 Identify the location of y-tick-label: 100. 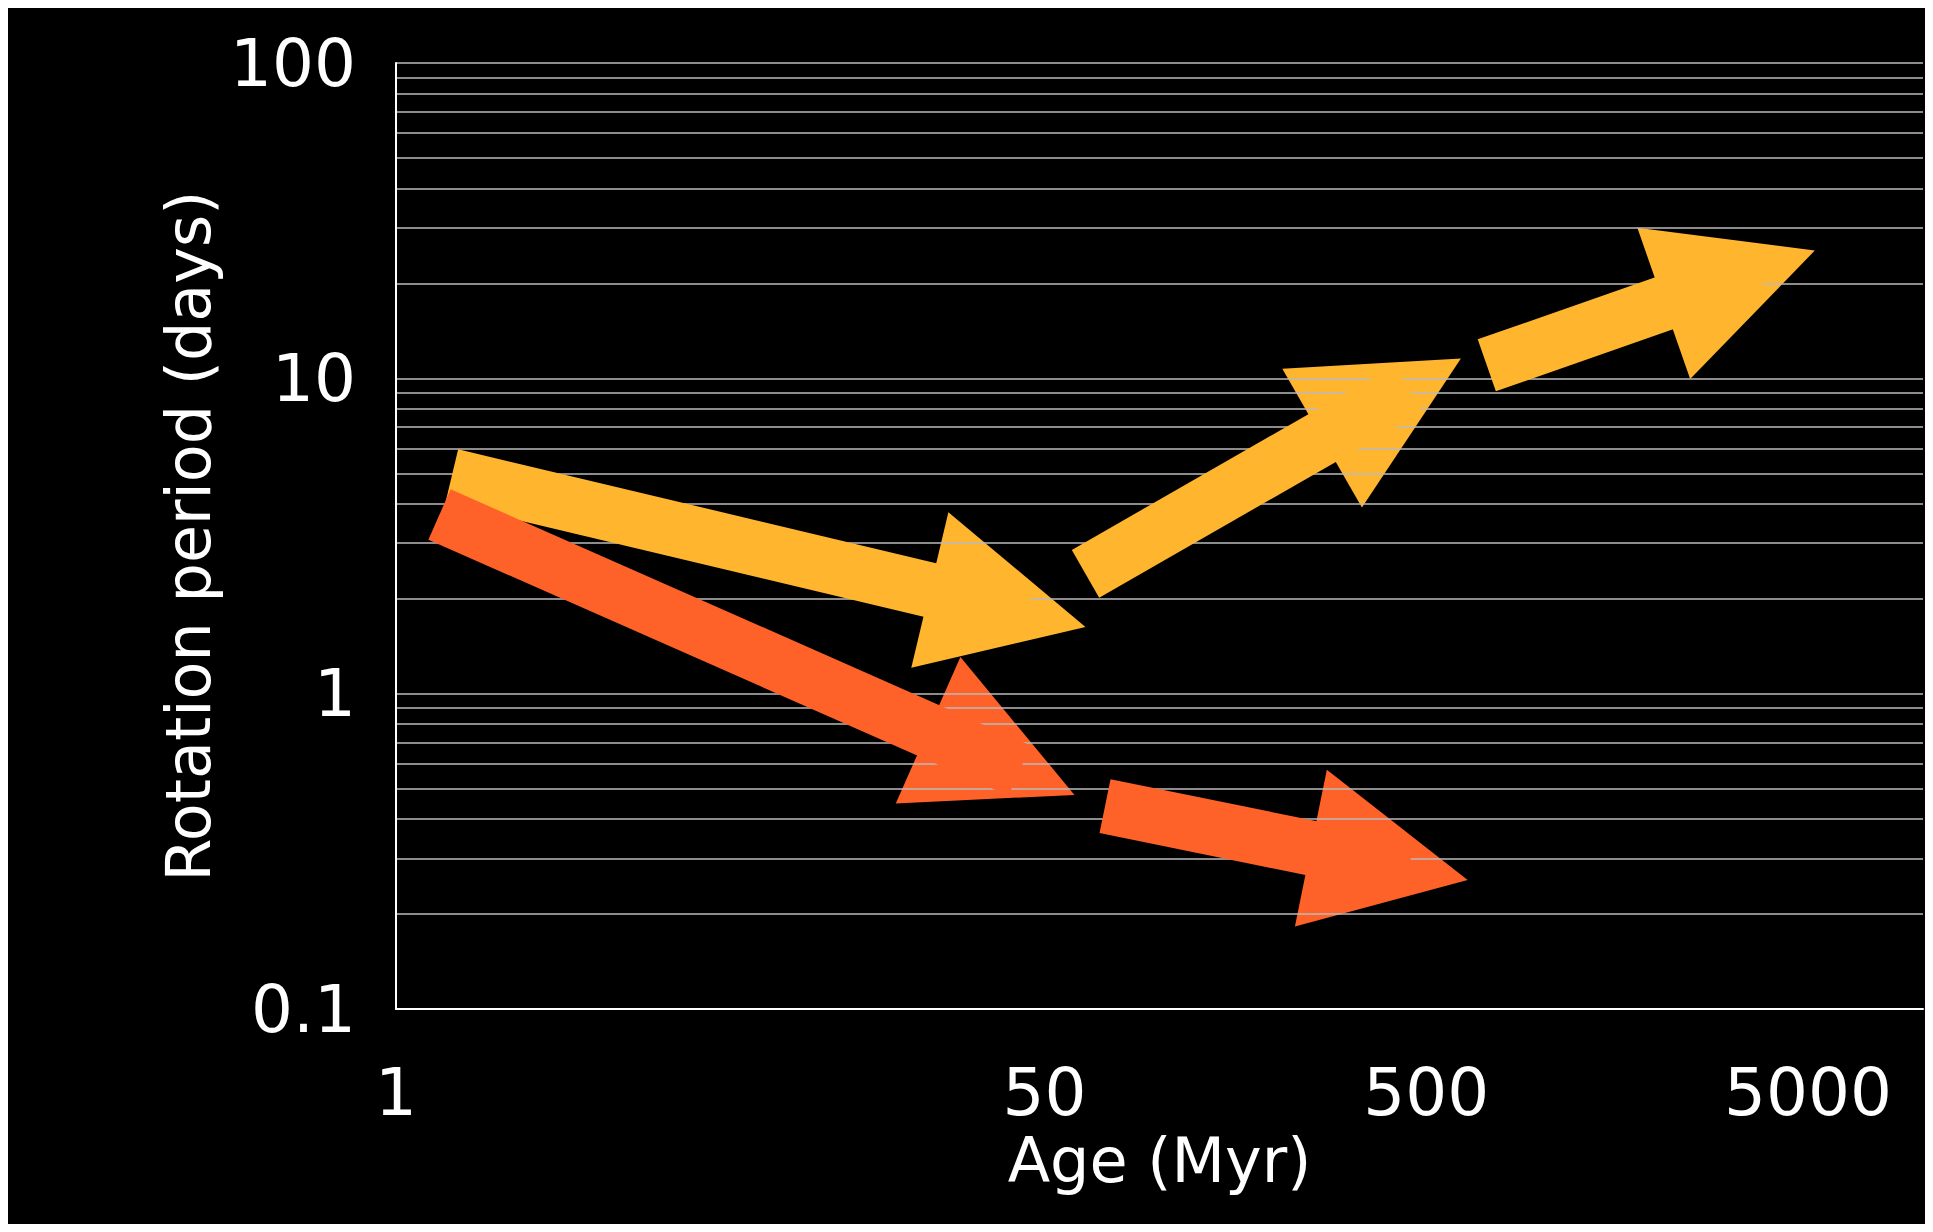
(293, 63).